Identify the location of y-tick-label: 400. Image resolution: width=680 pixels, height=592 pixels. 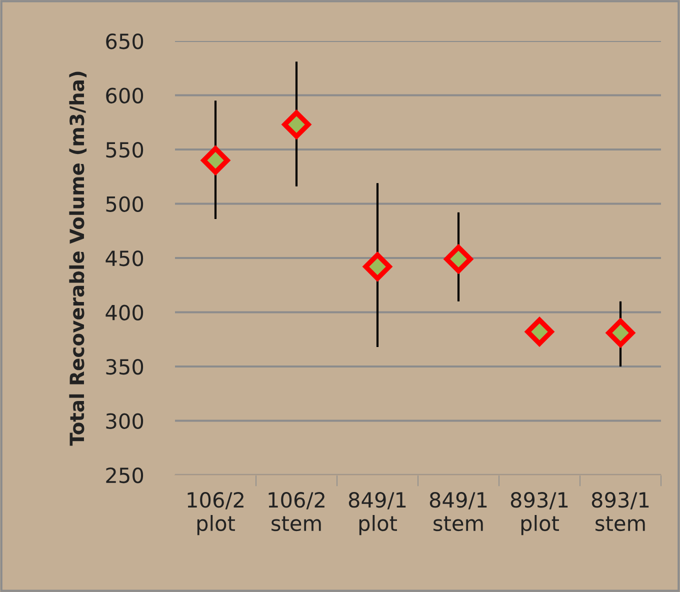
(125, 312).